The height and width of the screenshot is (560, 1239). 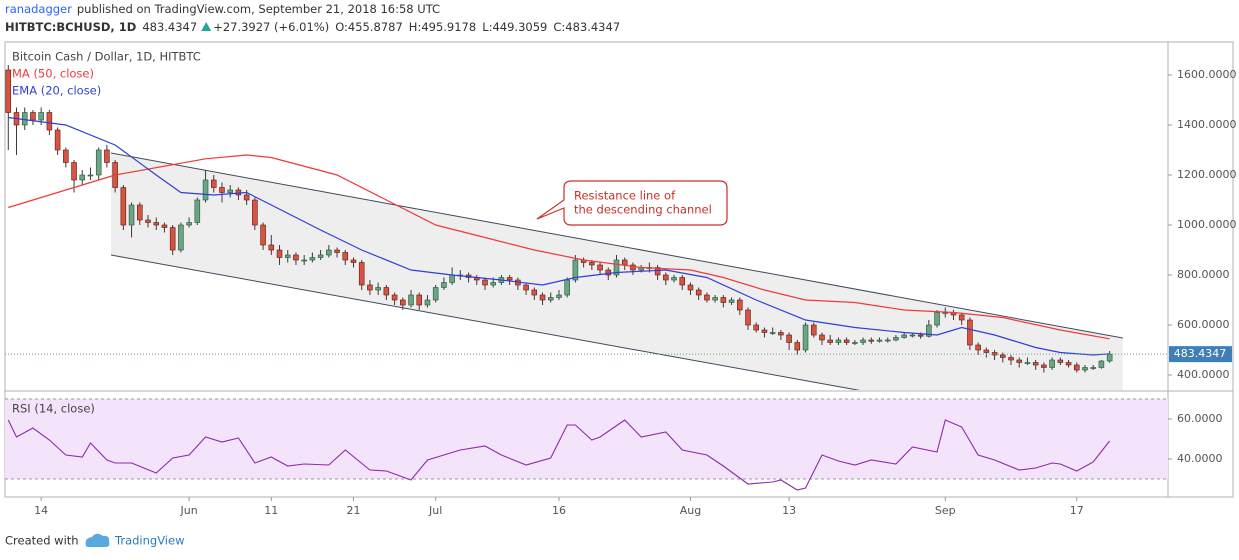 What do you see at coordinates (38, 9) in the screenshot?
I see `author: ranadagger` at bounding box center [38, 9].